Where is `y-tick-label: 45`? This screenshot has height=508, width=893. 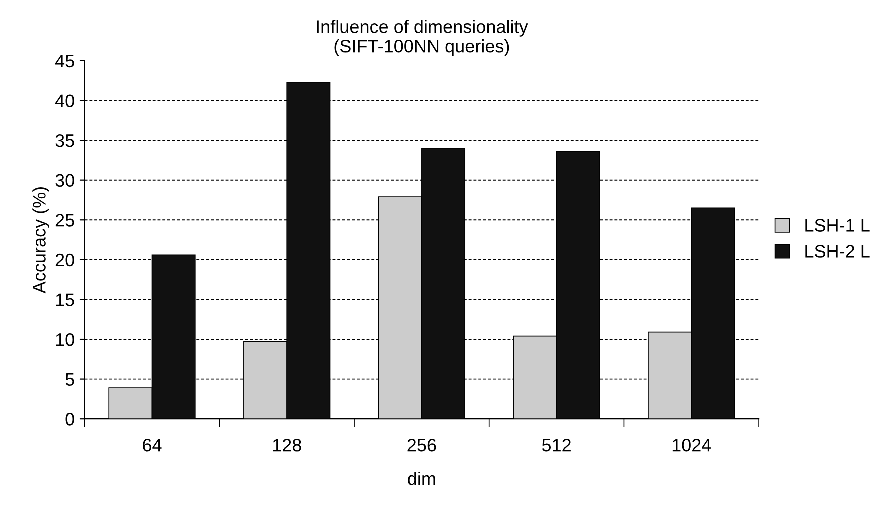
y-tick-label: 45 is located at coordinates (64, 61).